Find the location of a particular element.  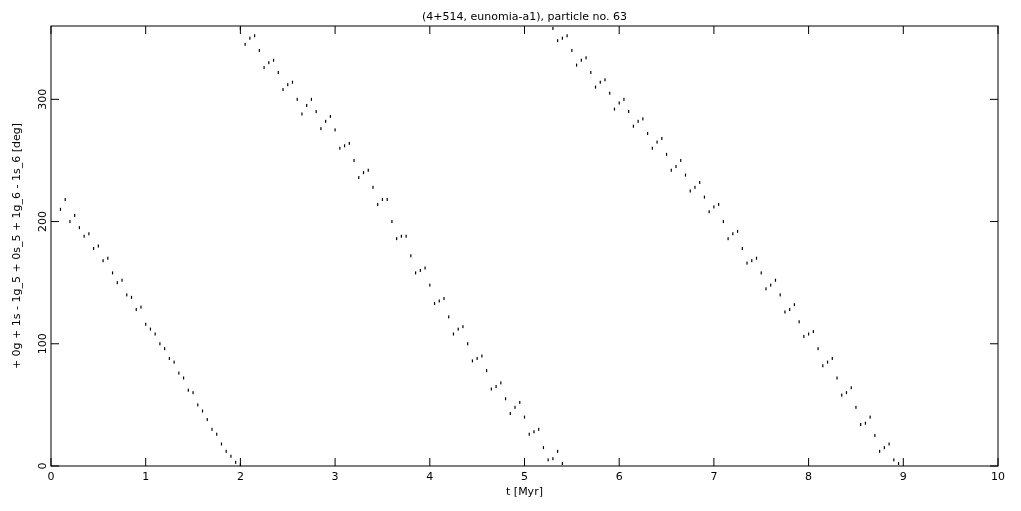

x-tick-label: 4 is located at coordinates (430, 476).